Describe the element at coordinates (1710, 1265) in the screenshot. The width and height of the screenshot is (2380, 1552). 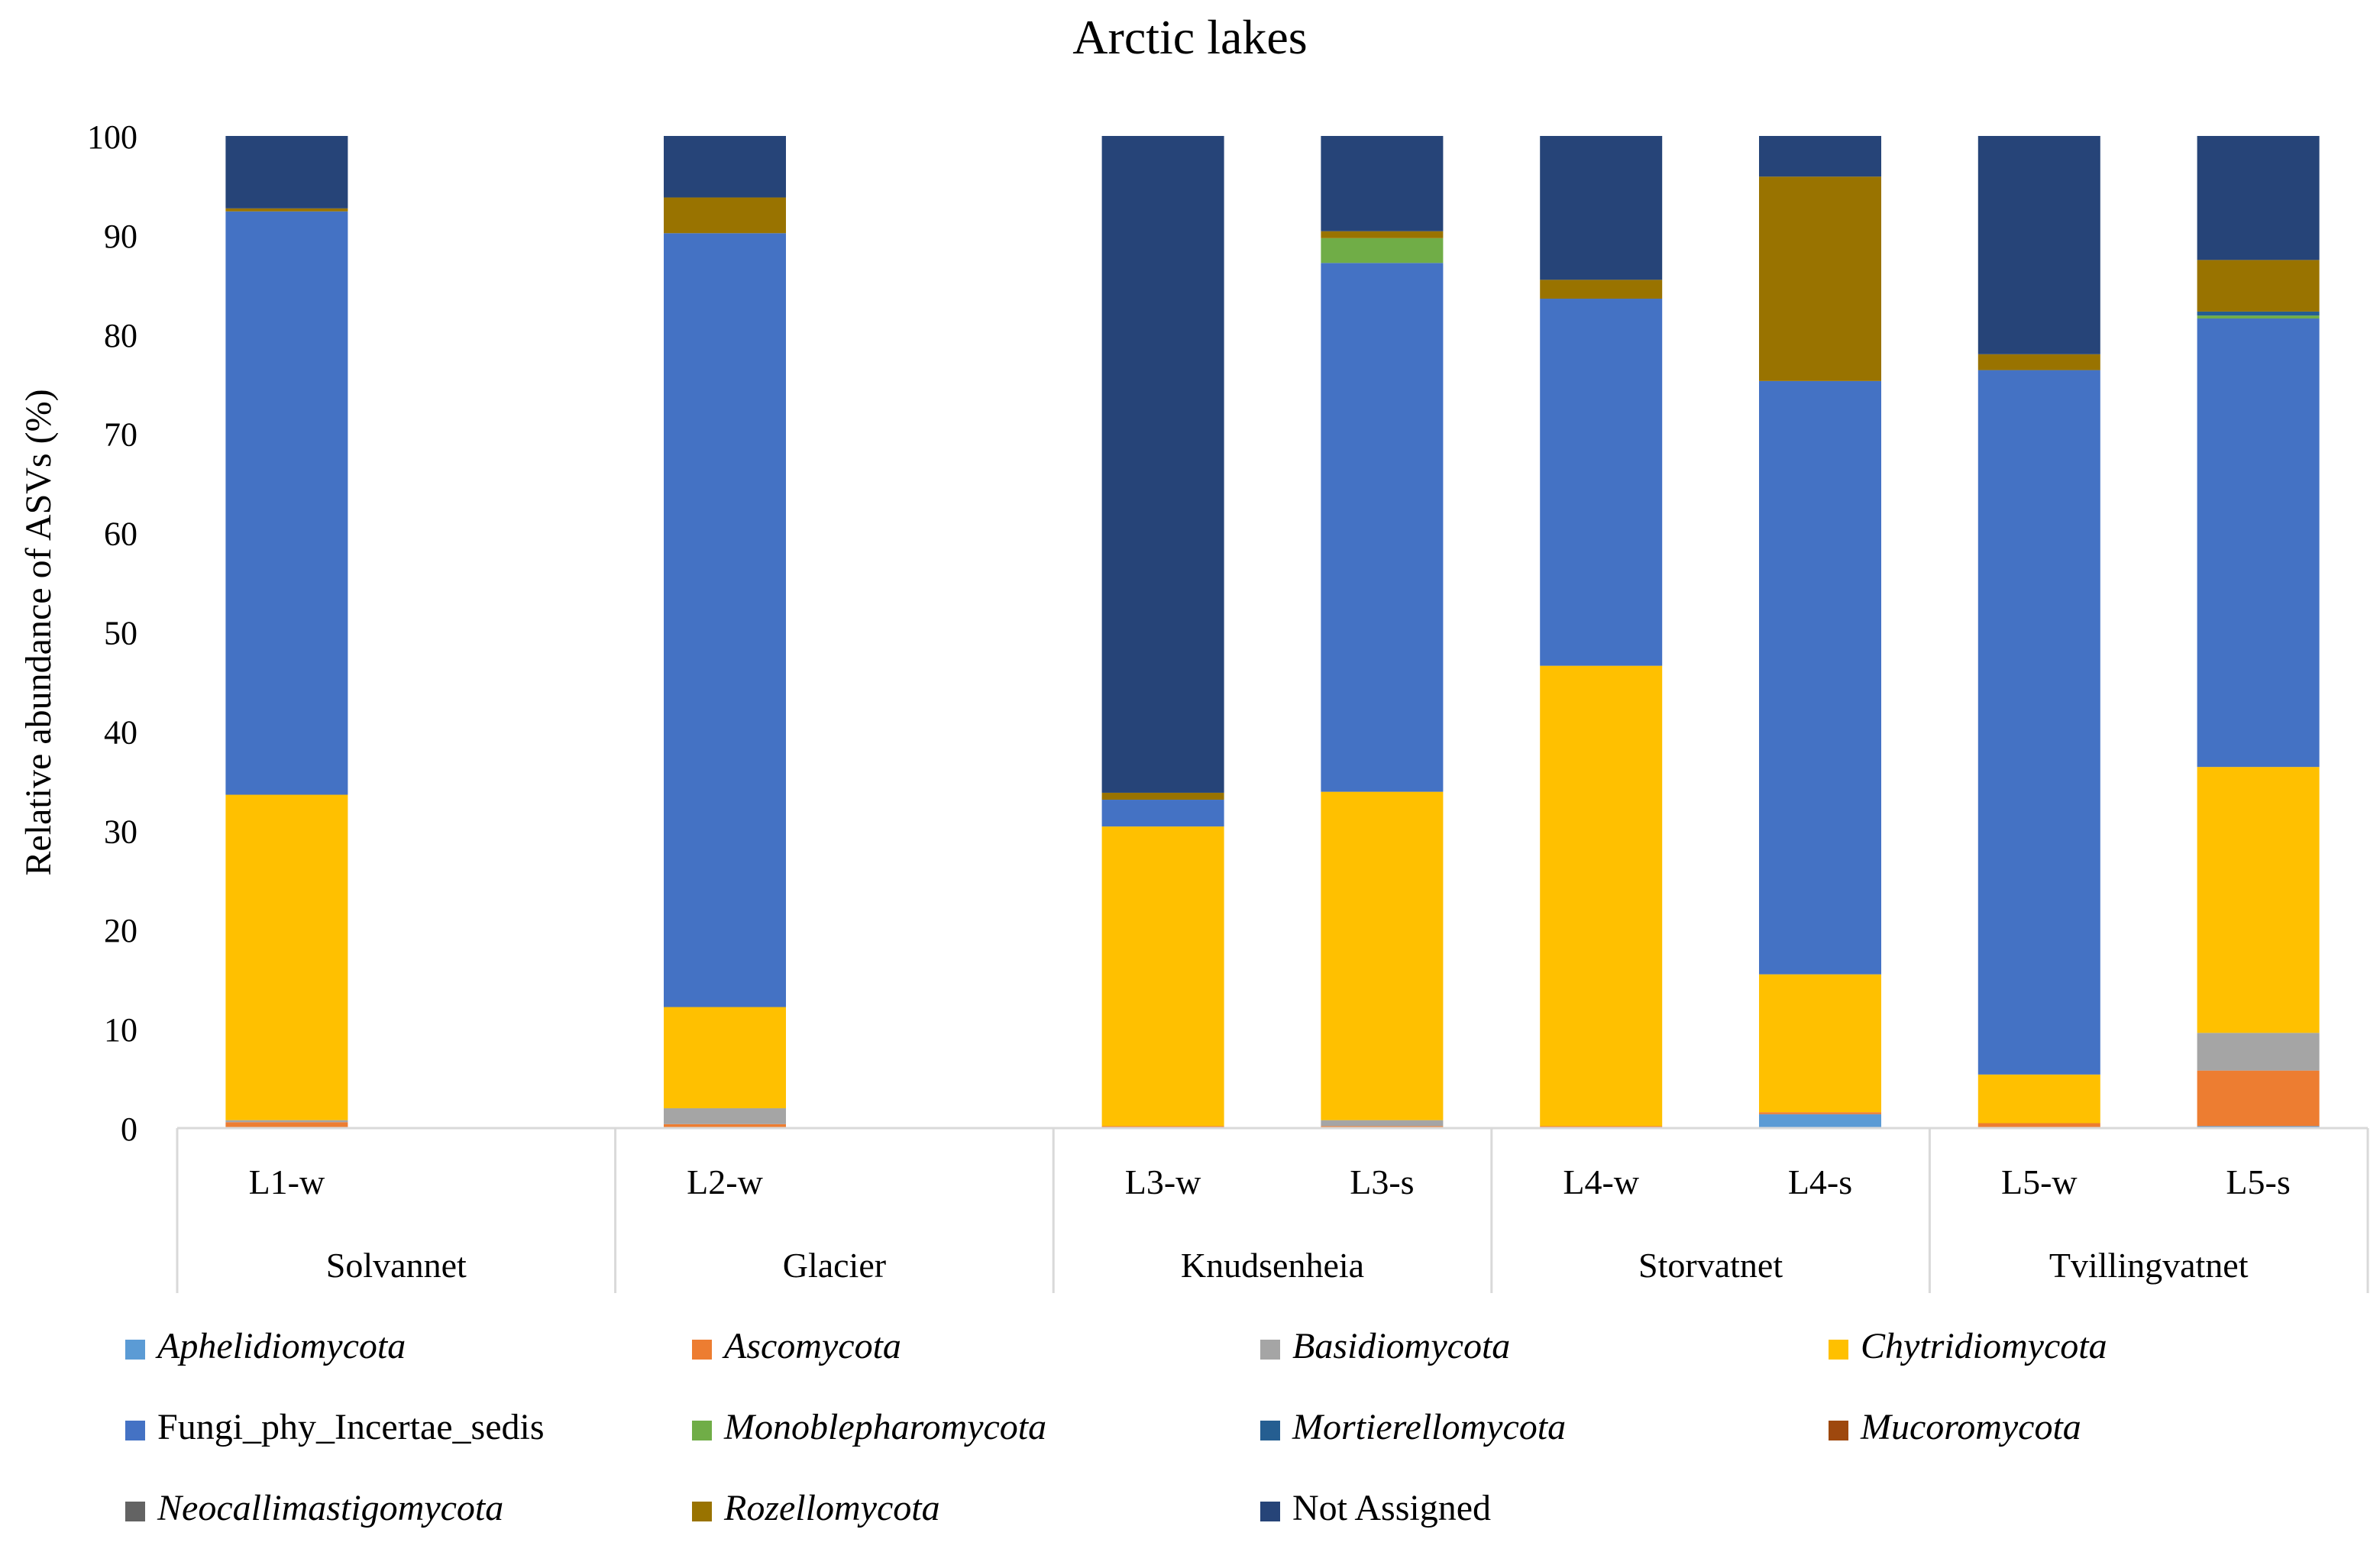
I see `group-label: Storvatnet` at that location.